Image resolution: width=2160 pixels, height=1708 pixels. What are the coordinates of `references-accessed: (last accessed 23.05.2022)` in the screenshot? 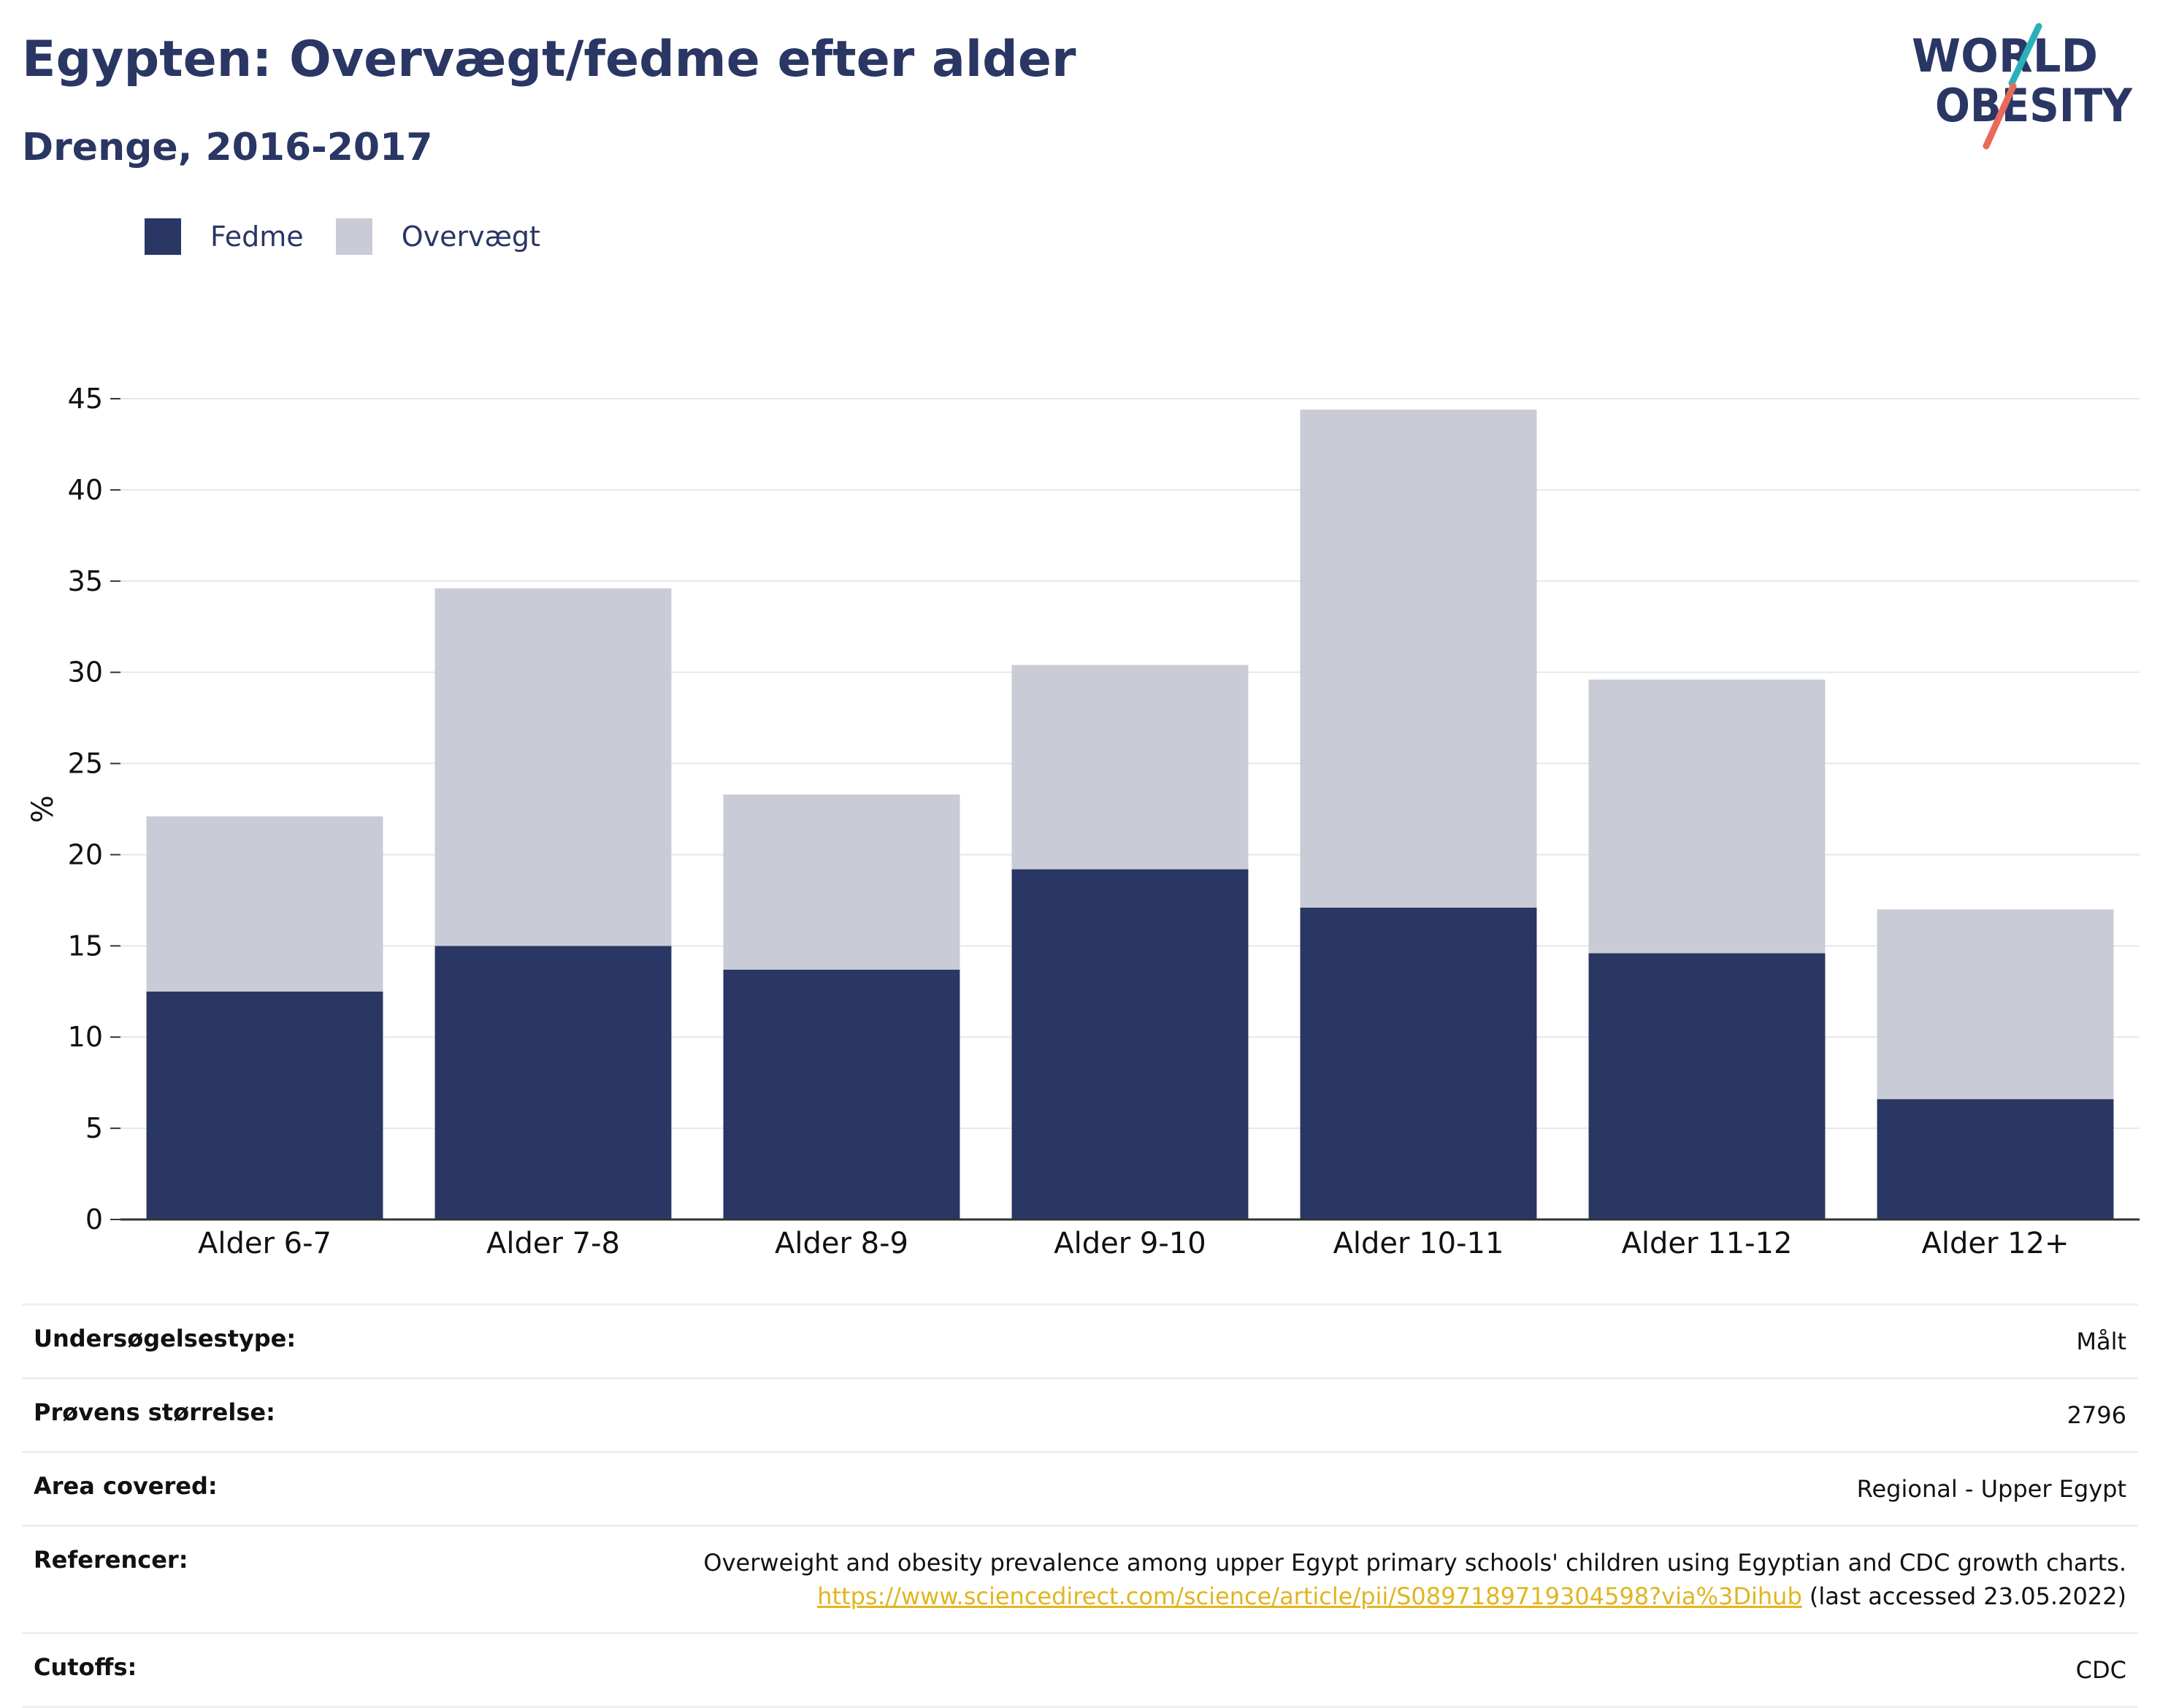 It's located at (1967, 1596).